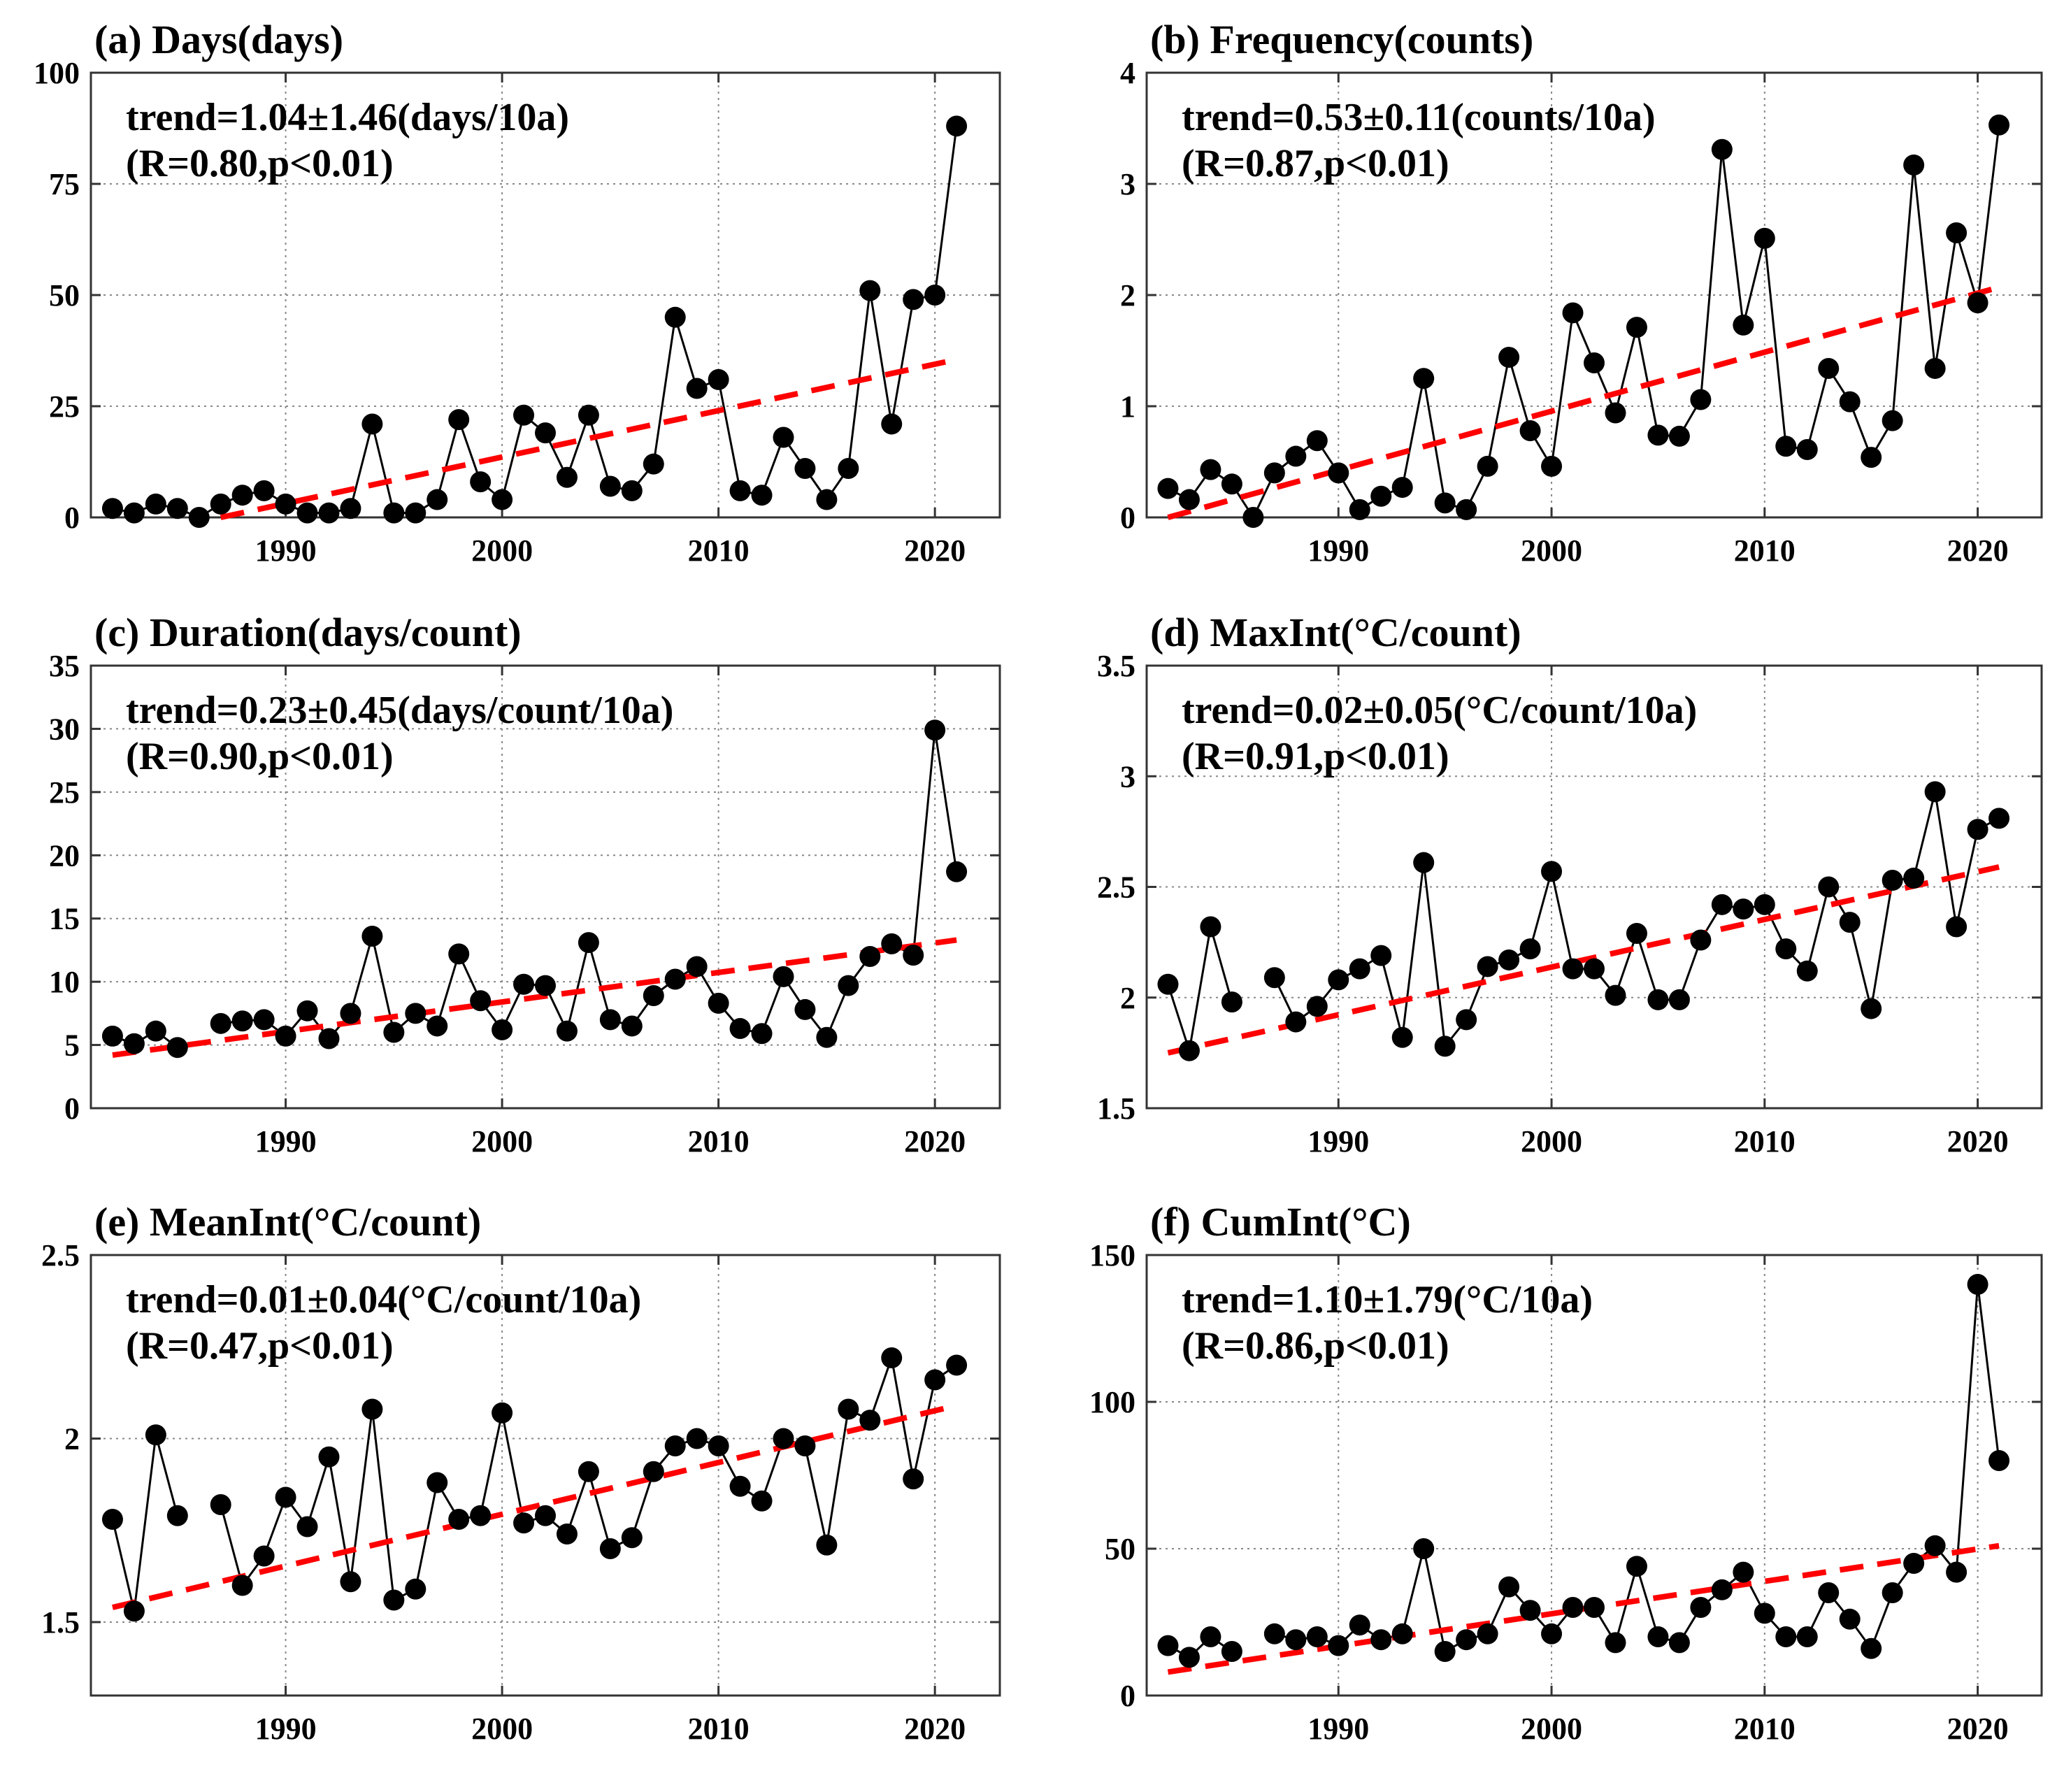 This screenshot has height=1792, width=2064. Describe the element at coordinates (1584, 402) in the screenshot. I see `trend-line-b` at that location.